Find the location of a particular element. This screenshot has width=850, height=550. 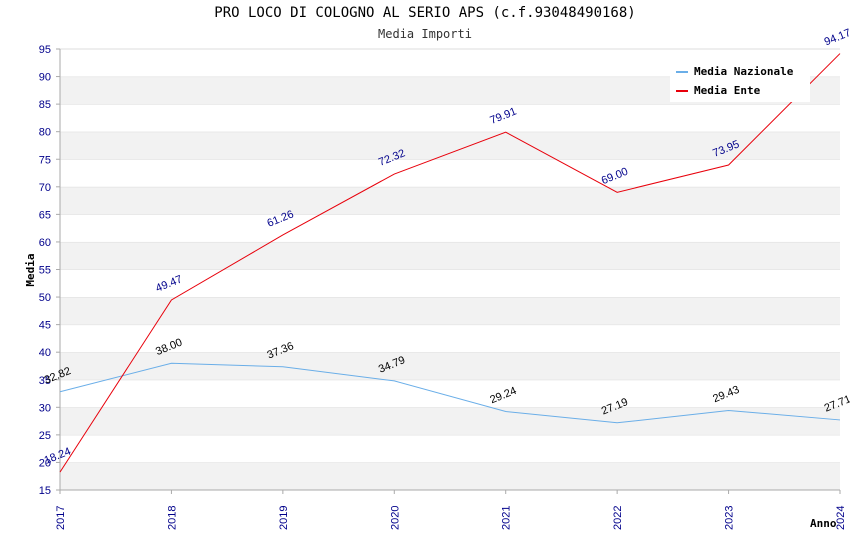

series-line-media-nazionale is located at coordinates (450, 393).